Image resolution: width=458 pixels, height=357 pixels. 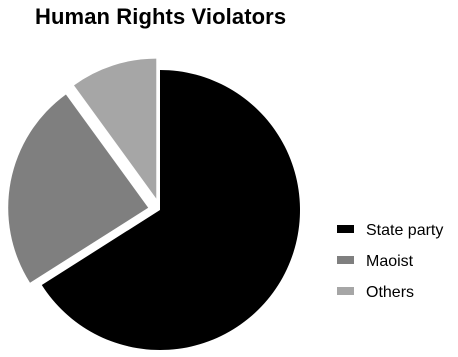 I want to click on legend-label-maoist: Maoist, so click(x=390, y=261).